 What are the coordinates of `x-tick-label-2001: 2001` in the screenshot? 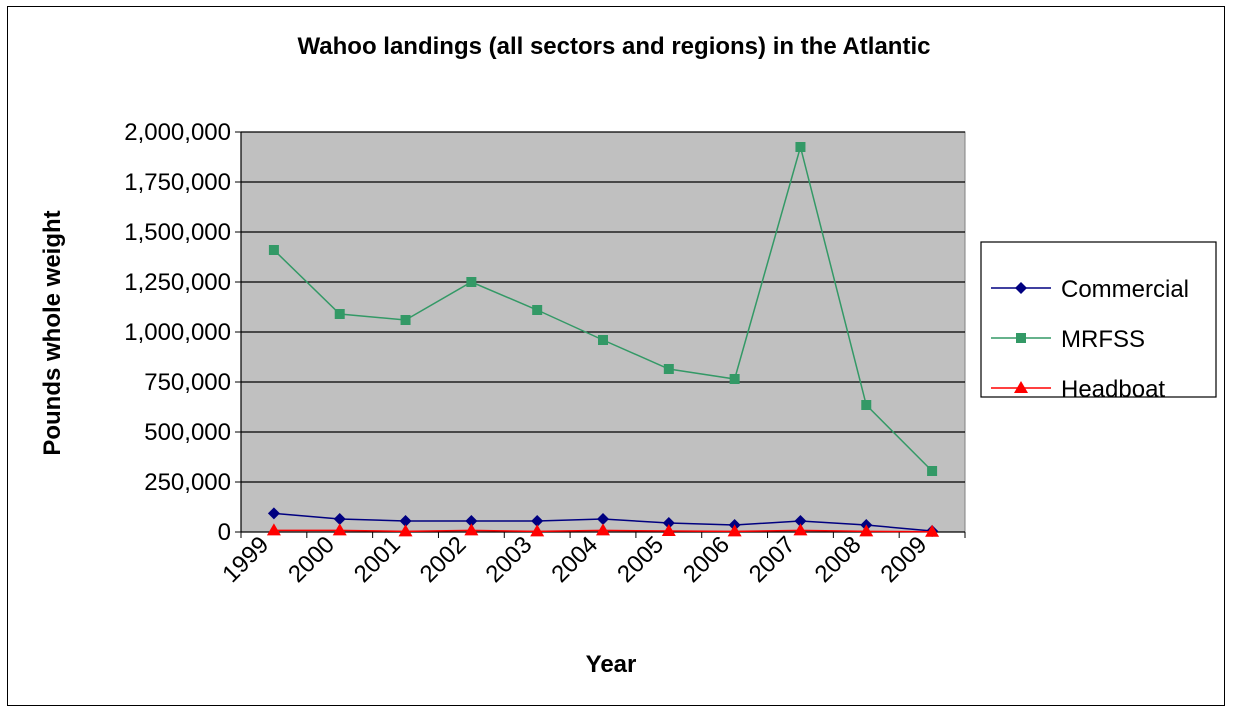 It's located at (377, 559).